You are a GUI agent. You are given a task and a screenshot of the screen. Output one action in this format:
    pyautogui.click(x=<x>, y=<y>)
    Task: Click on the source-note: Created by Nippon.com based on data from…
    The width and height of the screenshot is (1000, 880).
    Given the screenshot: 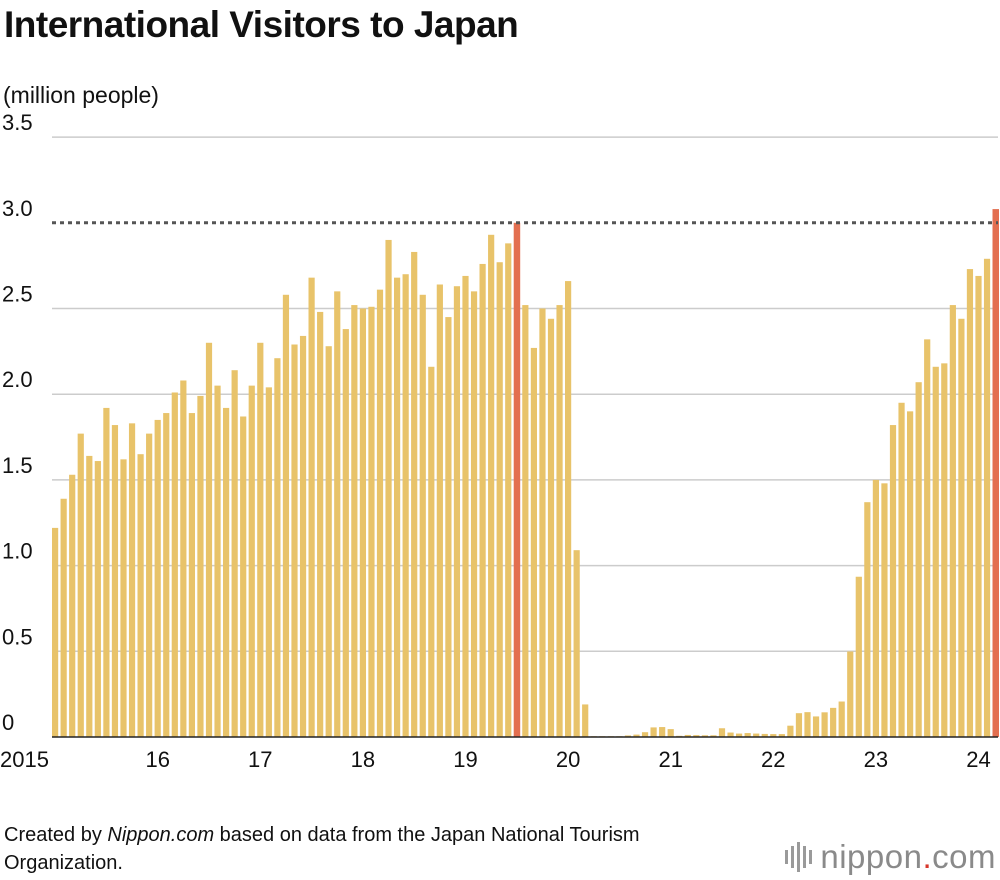 What is the action you would take?
    pyautogui.click(x=374, y=849)
    